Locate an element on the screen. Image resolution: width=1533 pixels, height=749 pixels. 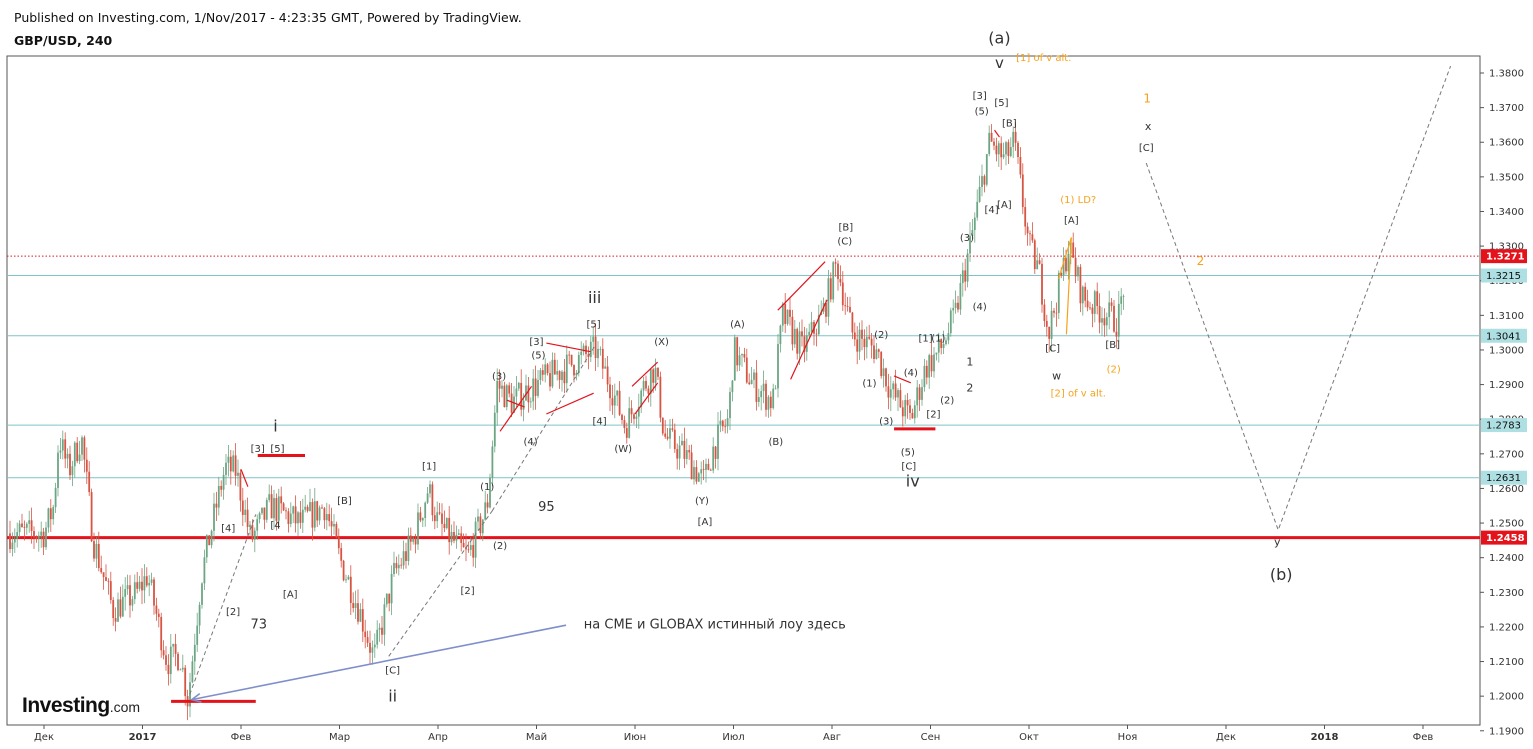
investing-logo: Investing.com is located at coordinates (81, 706).